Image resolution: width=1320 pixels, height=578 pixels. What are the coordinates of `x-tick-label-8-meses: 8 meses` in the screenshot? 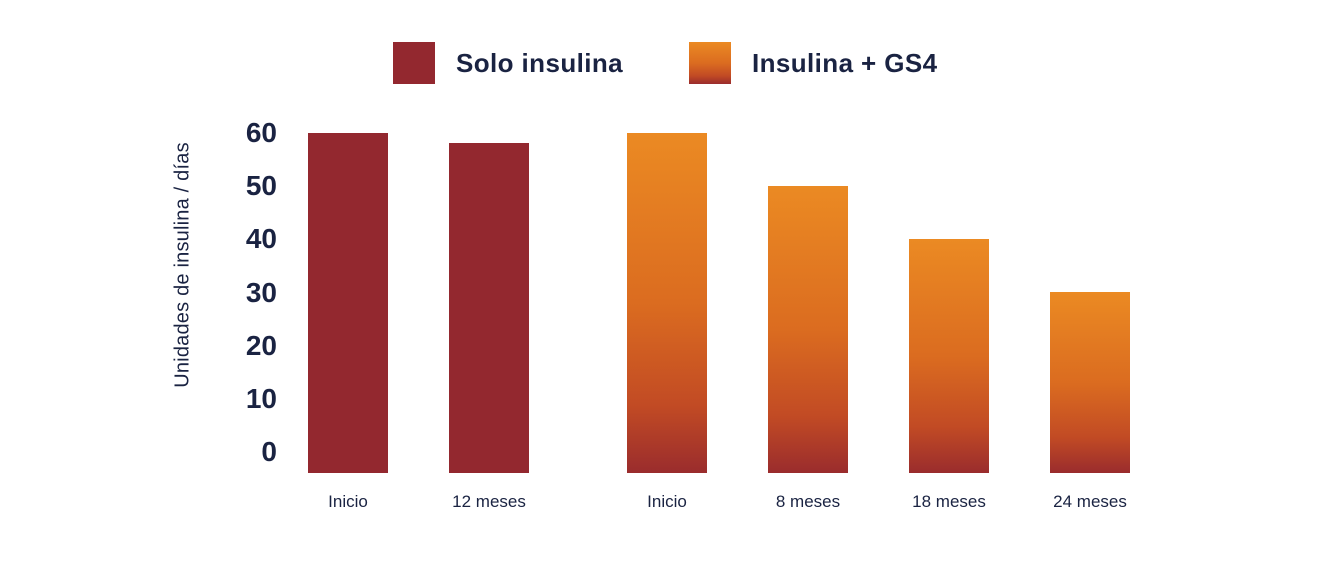 It's located at (808, 501).